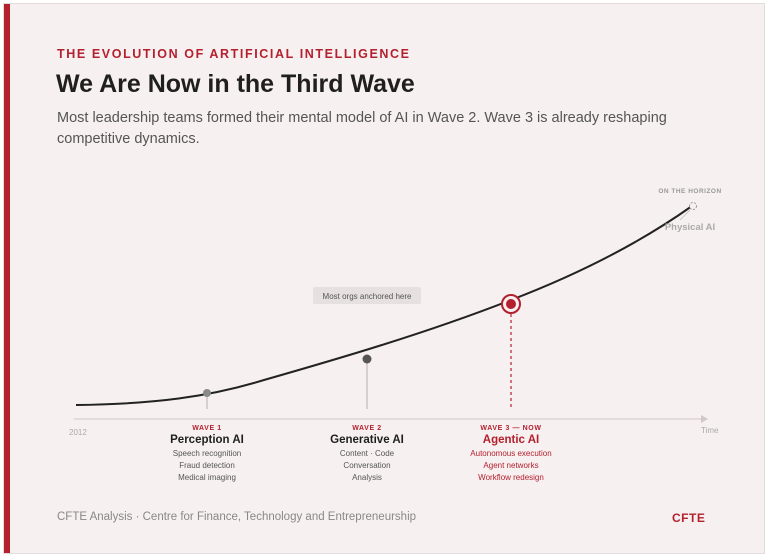 Image resolution: width=768 pixels, height=557 pixels. I want to click on horizon-label: Physical AI, so click(690, 227).